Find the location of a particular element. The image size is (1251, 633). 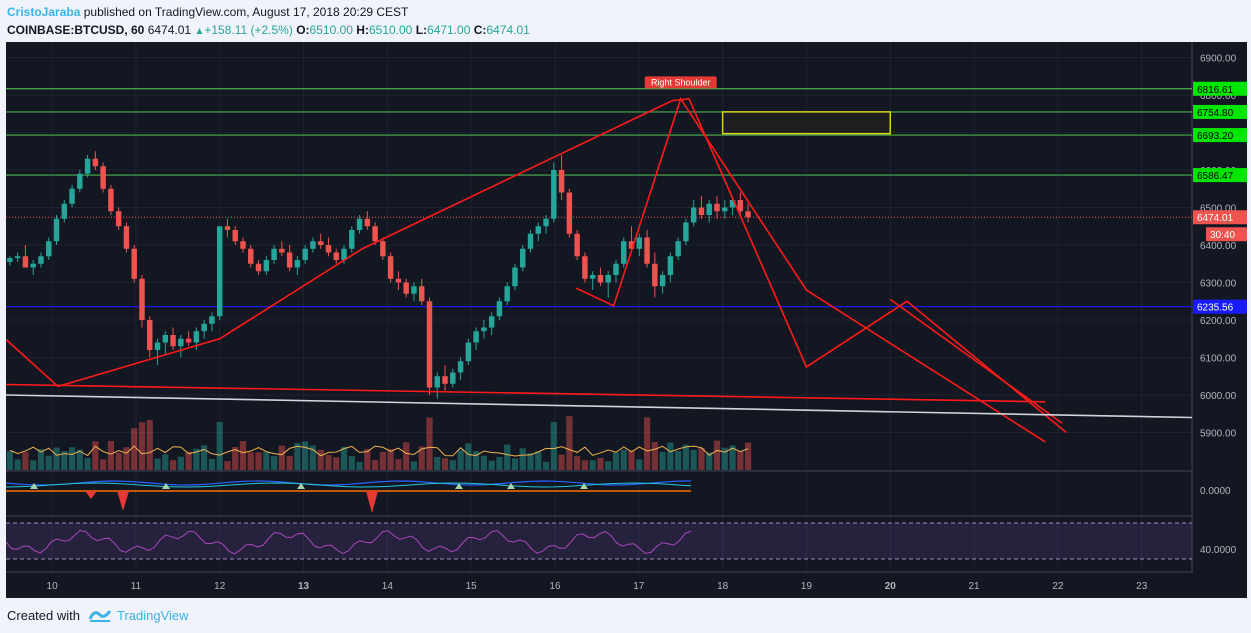

price-tick-label: 6900.00 is located at coordinates (1218, 59).